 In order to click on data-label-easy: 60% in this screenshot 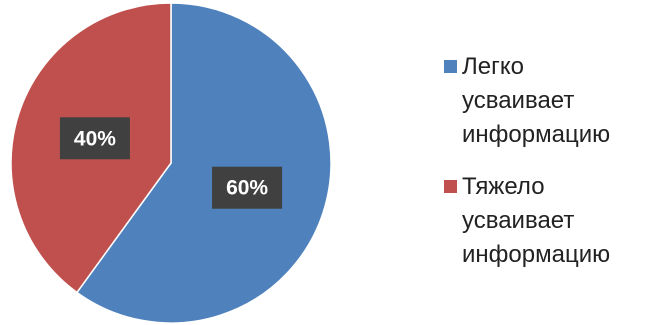, I will do `click(247, 187)`.